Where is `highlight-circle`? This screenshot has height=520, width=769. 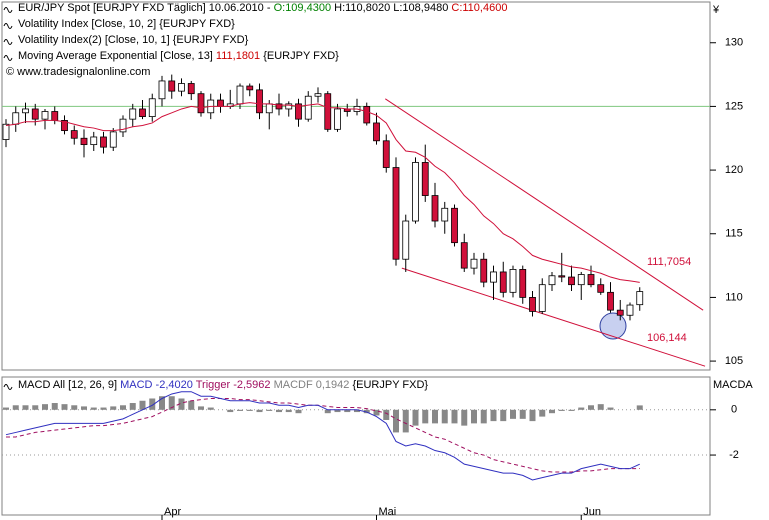
highlight-circle is located at coordinates (613, 326).